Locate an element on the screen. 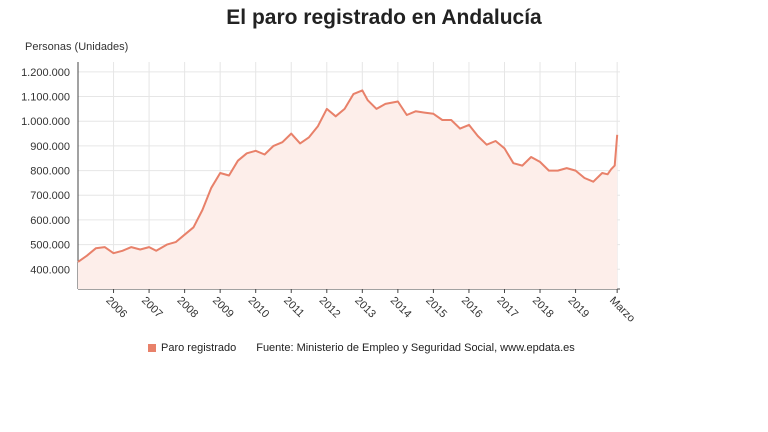  y-tick-label: 800.000 is located at coordinates (50, 172).